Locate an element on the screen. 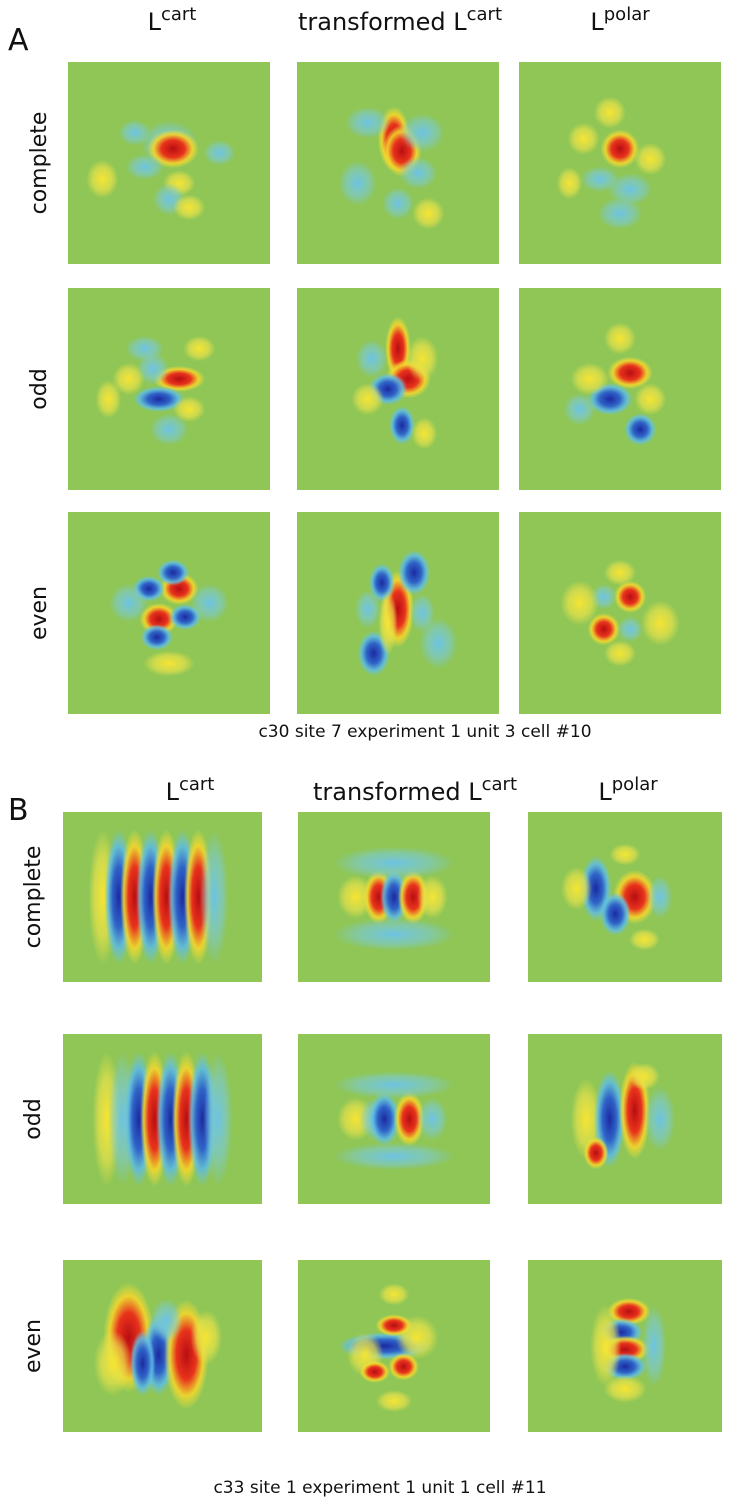 Image resolution: width=741 pixels, height=1509 pixels. image-background is located at coordinates (620, 613).